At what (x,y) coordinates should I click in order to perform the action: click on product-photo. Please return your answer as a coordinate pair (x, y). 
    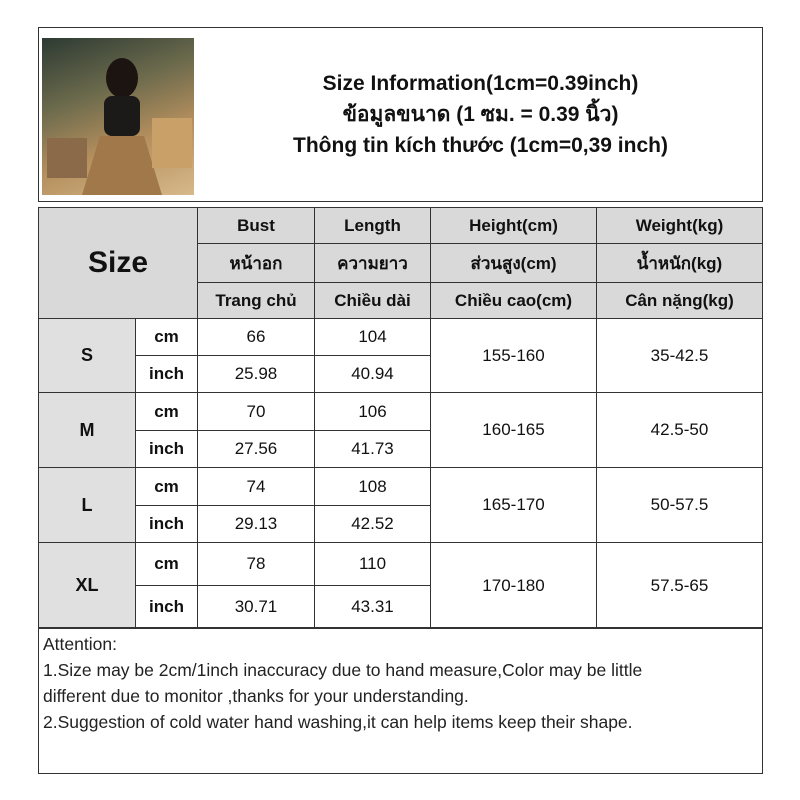
    Looking at the image, I should click on (118, 116).